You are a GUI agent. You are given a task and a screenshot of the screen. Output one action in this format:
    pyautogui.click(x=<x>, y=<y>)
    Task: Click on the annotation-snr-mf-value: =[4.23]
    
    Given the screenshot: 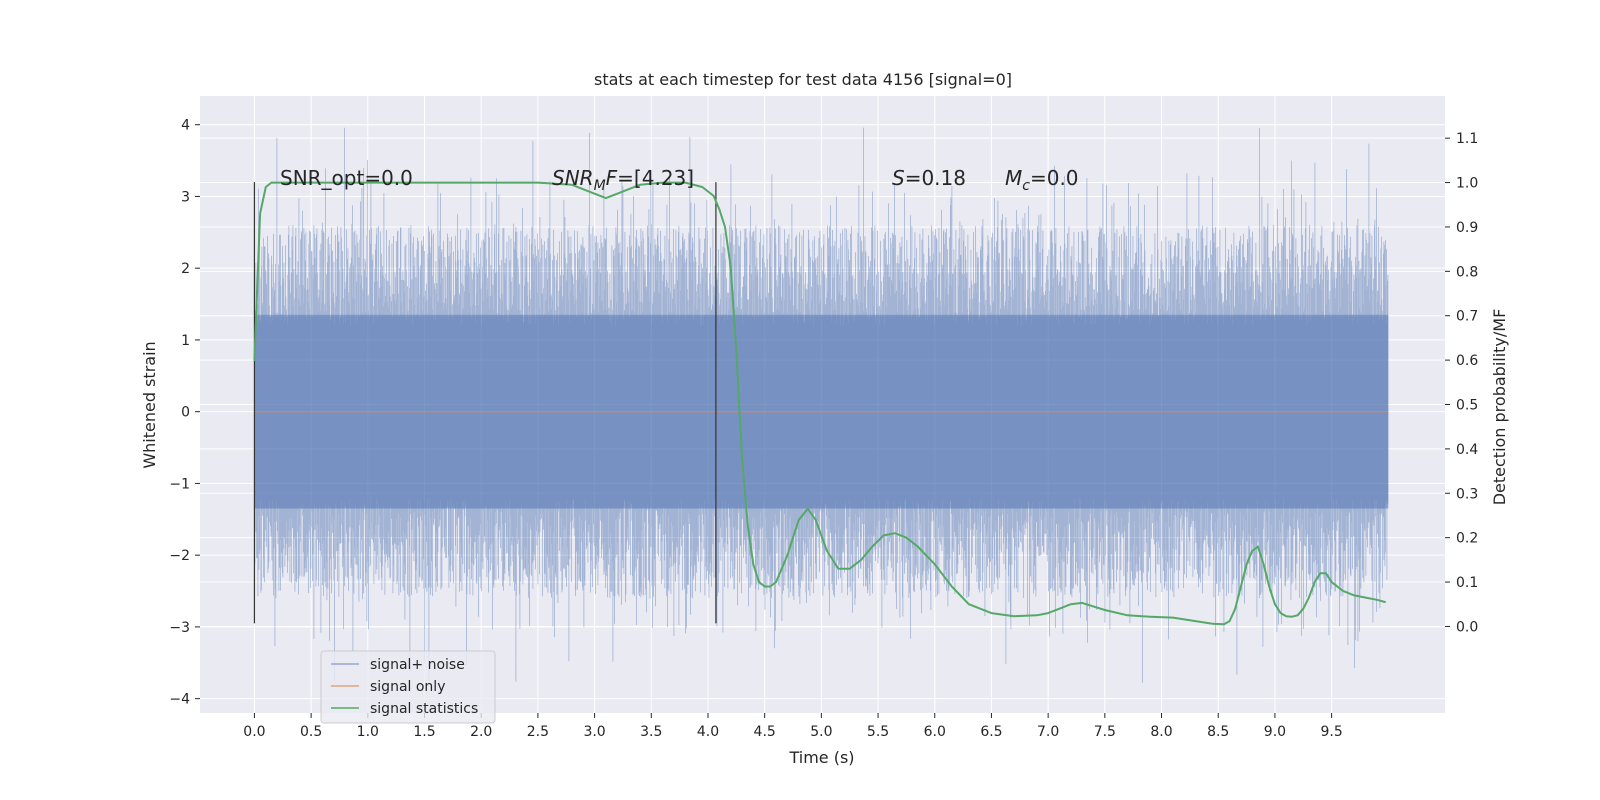 What is the action you would take?
    pyautogui.click(x=655, y=178)
    